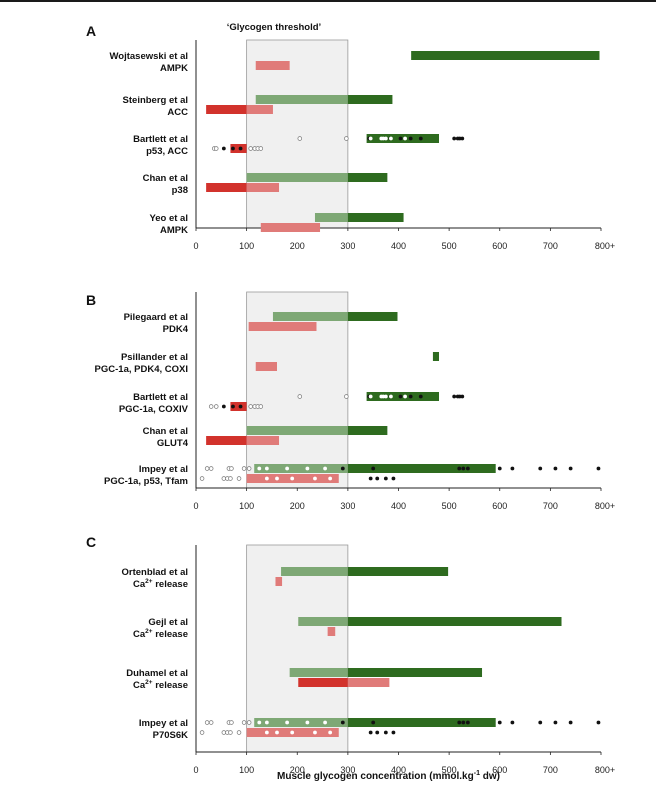  Describe the element at coordinates (154, 357) in the screenshot. I see `study-name: Psillander et al` at that location.